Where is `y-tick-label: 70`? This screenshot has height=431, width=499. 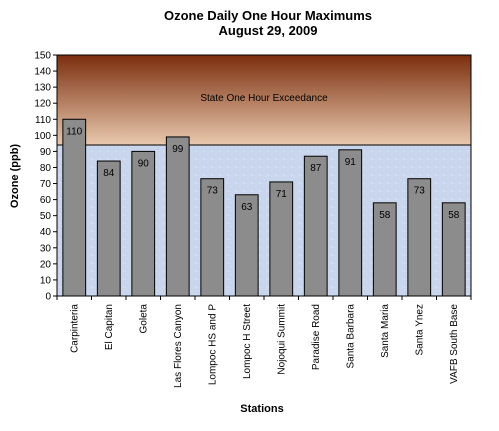
y-tick-label: 70 is located at coordinates (46, 184).